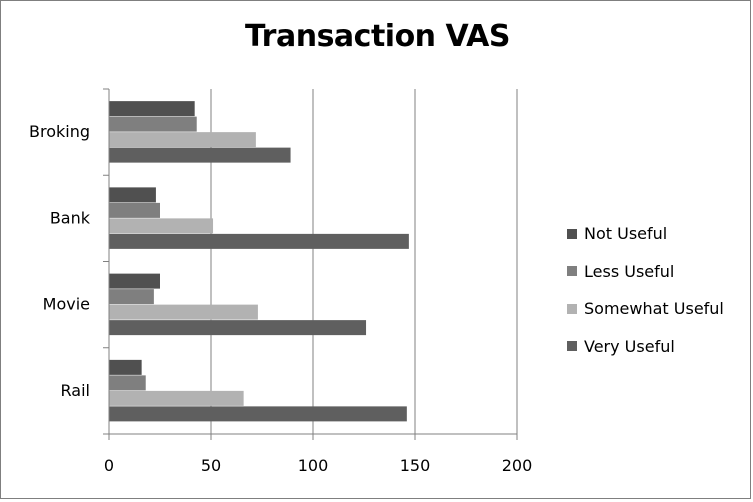 This screenshot has height=502, width=753. Describe the element at coordinates (629, 346) in the screenshot. I see `legend-label: Very Useful` at that location.